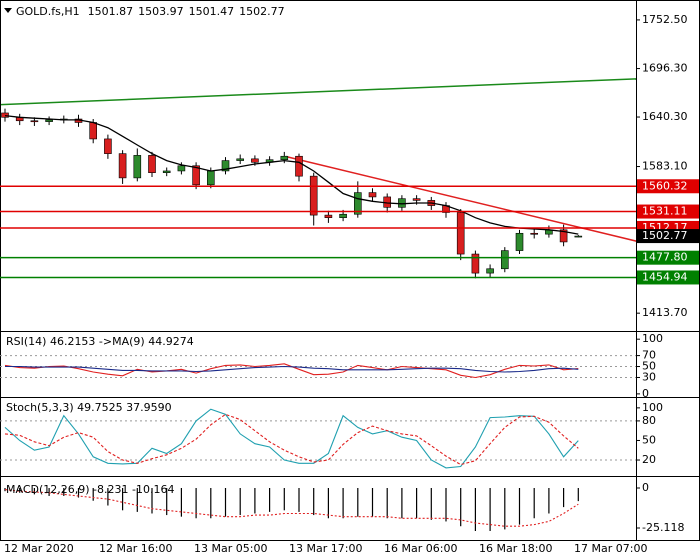  What do you see at coordinates (665, 166) in the screenshot?
I see `y-tick-label: 1583.10` at bounding box center [665, 166].